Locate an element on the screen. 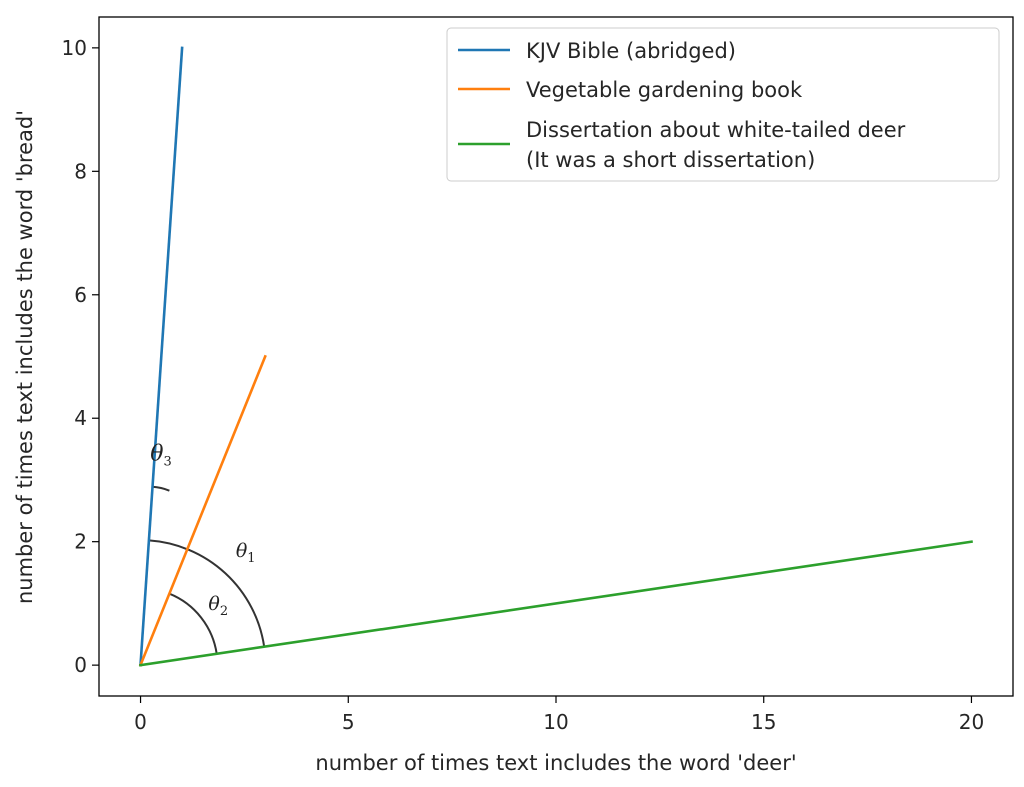 The height and width of the screenshot is (787, 1024). theta-label-2: θ2 is located at coordinates (218, 606).